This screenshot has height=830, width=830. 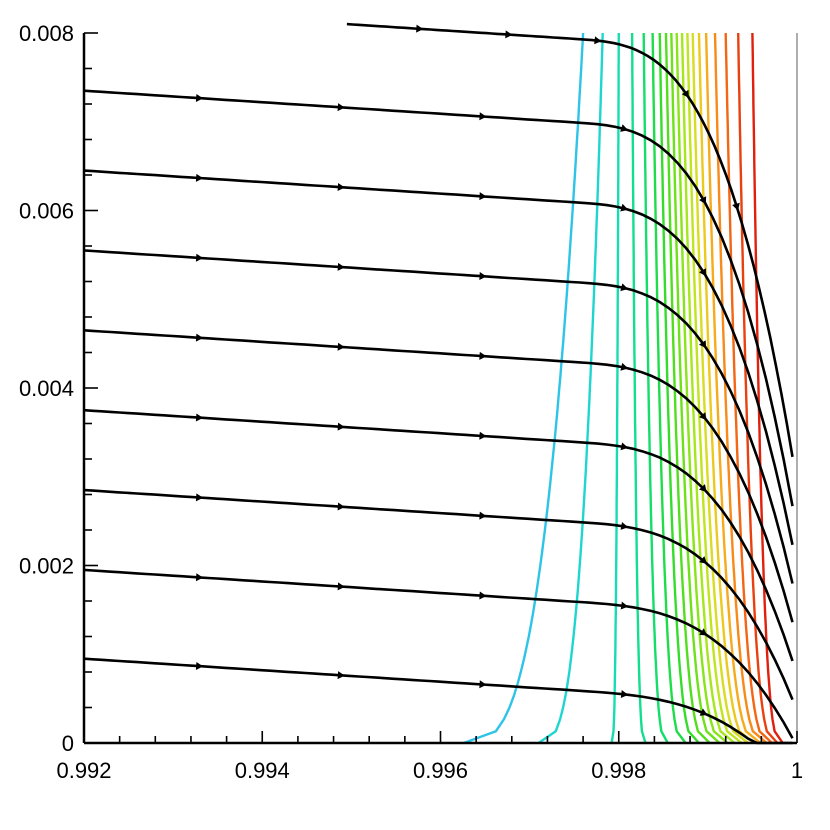 I want to click on y-tick-label: 0.004, so click(x=46, y=388).